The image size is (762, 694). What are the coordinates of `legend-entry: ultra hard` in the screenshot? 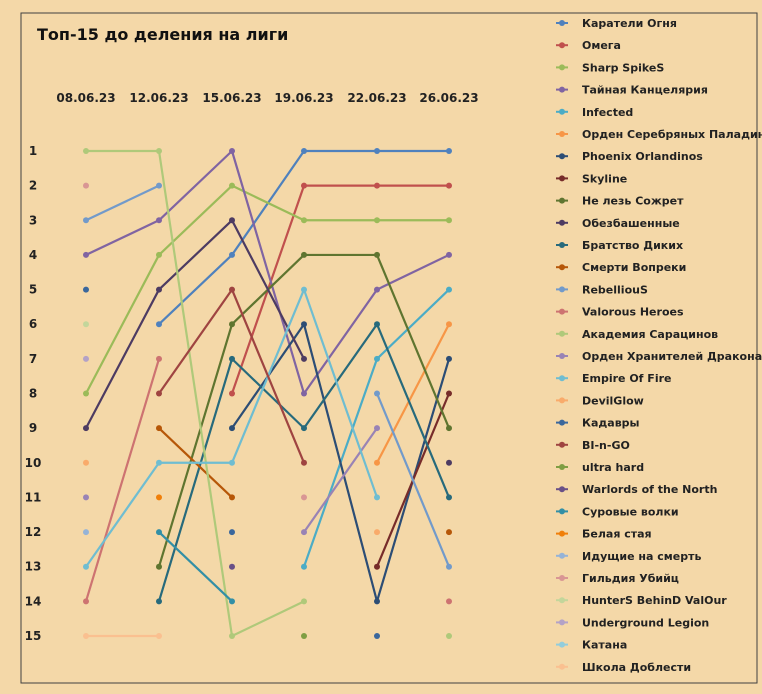 It's located at (613, 467).